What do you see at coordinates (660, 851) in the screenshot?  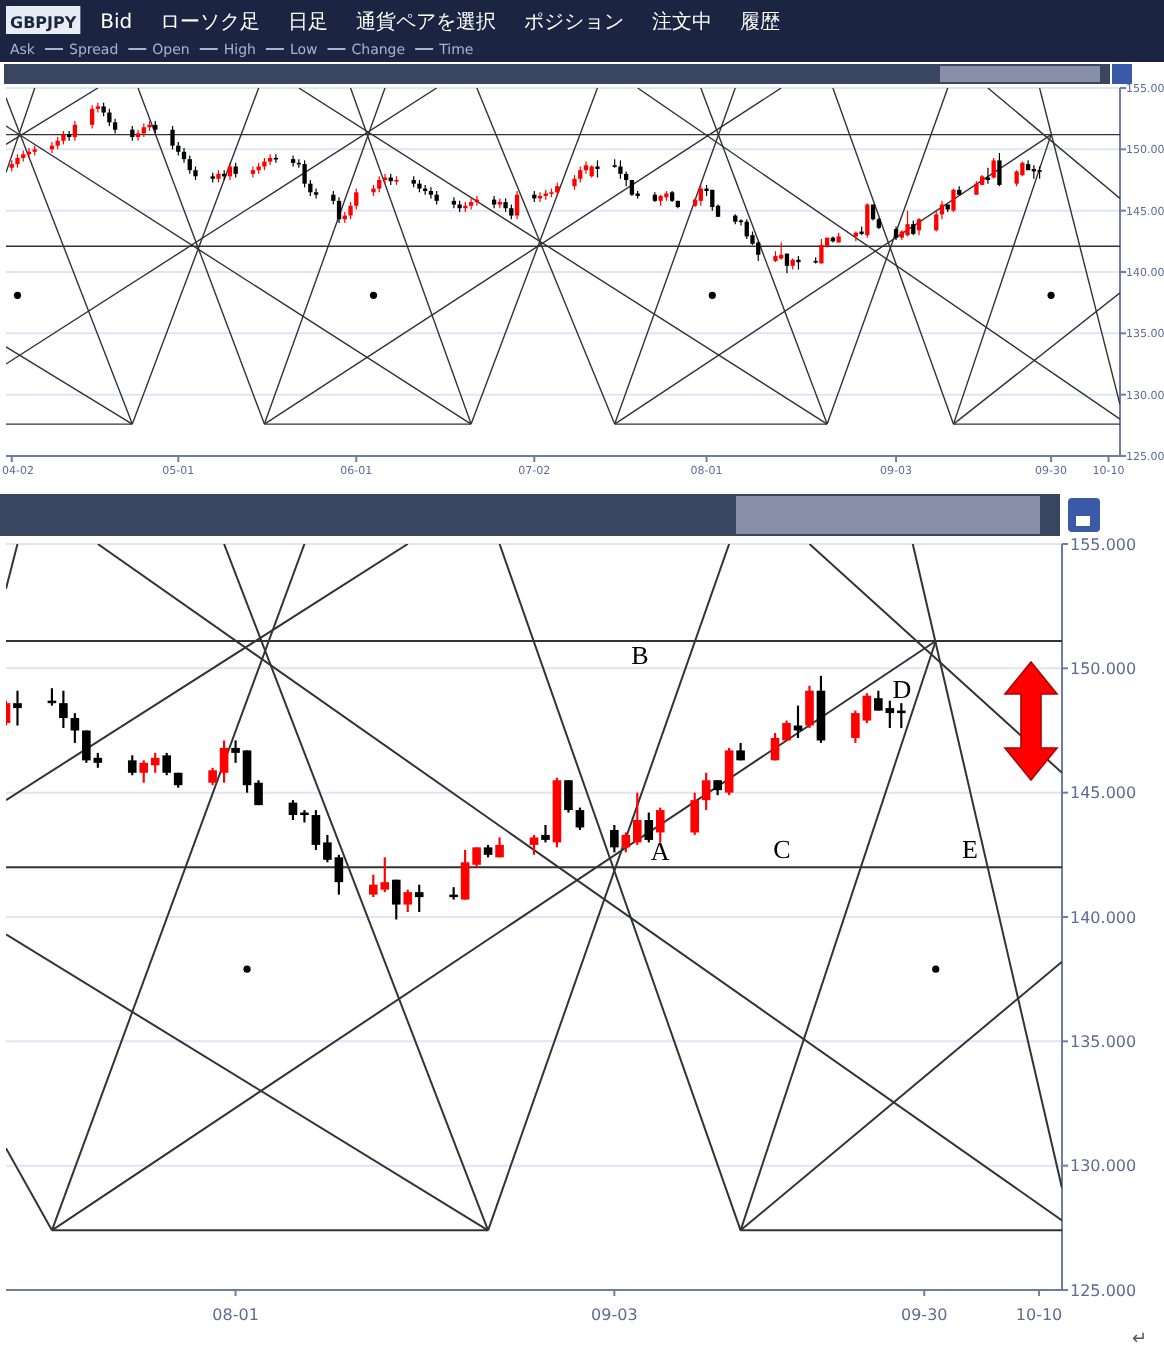 I see `annotation: A` at bounding box center [660, 851].